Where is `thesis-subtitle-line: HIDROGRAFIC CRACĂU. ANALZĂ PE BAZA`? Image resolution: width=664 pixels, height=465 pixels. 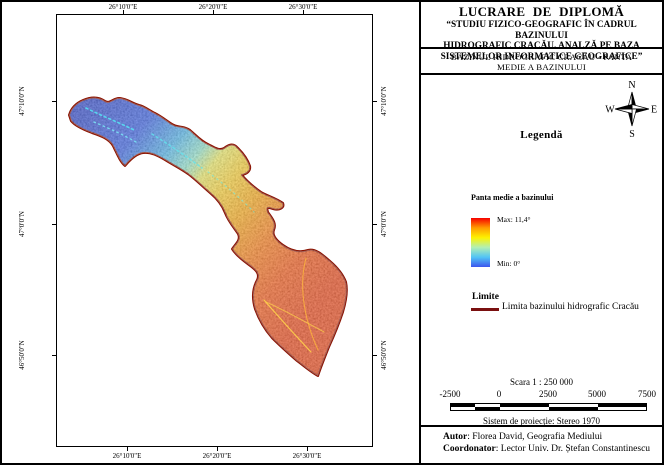 thesis-subtitle-line: HIDROGRAFIC CRACĂU. ANALZĂ PE BAZA is located at coordinates (541, 46).